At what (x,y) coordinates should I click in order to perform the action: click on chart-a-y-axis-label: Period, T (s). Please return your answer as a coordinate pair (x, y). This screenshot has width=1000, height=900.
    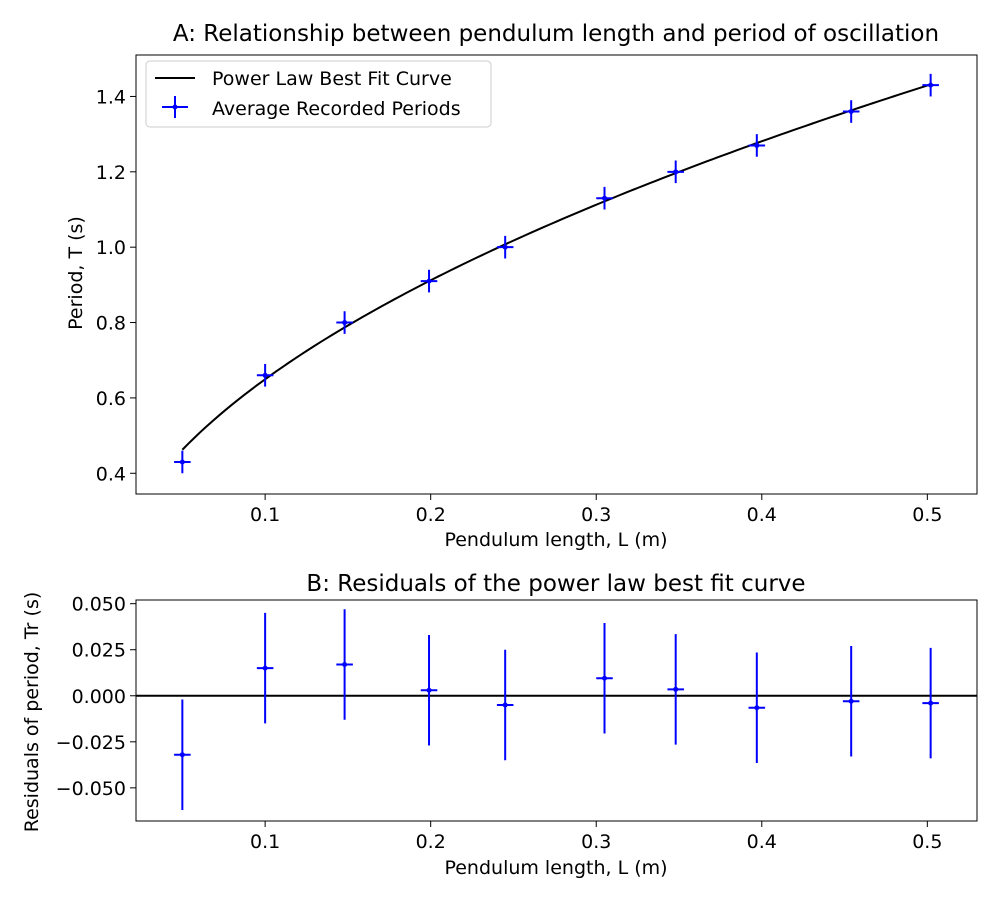
    Looking at the image, I should click on (76, 273).